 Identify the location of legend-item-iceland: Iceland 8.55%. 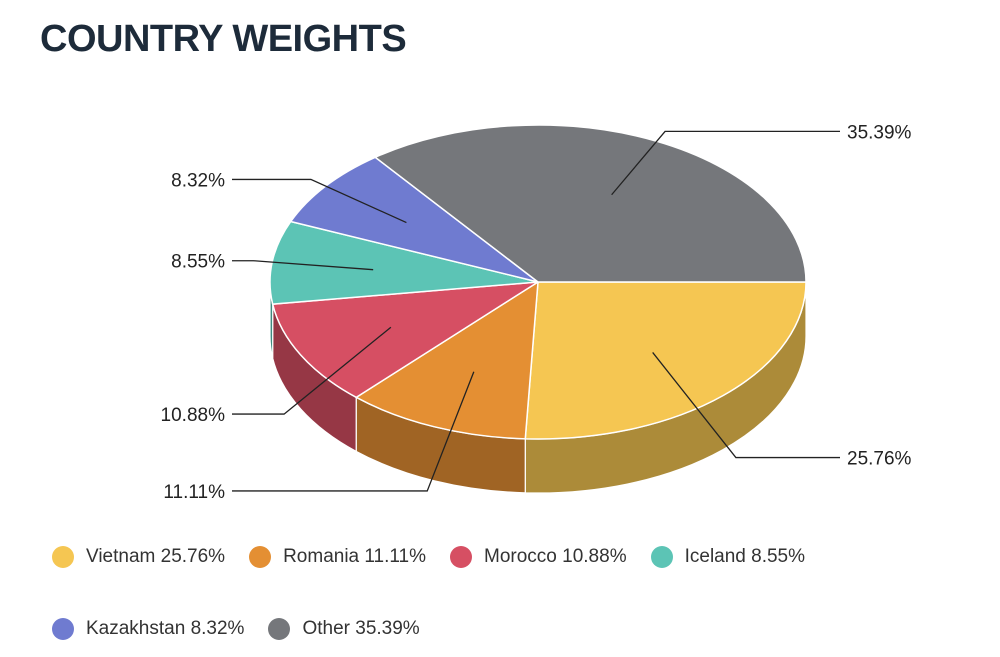
(728, 557).